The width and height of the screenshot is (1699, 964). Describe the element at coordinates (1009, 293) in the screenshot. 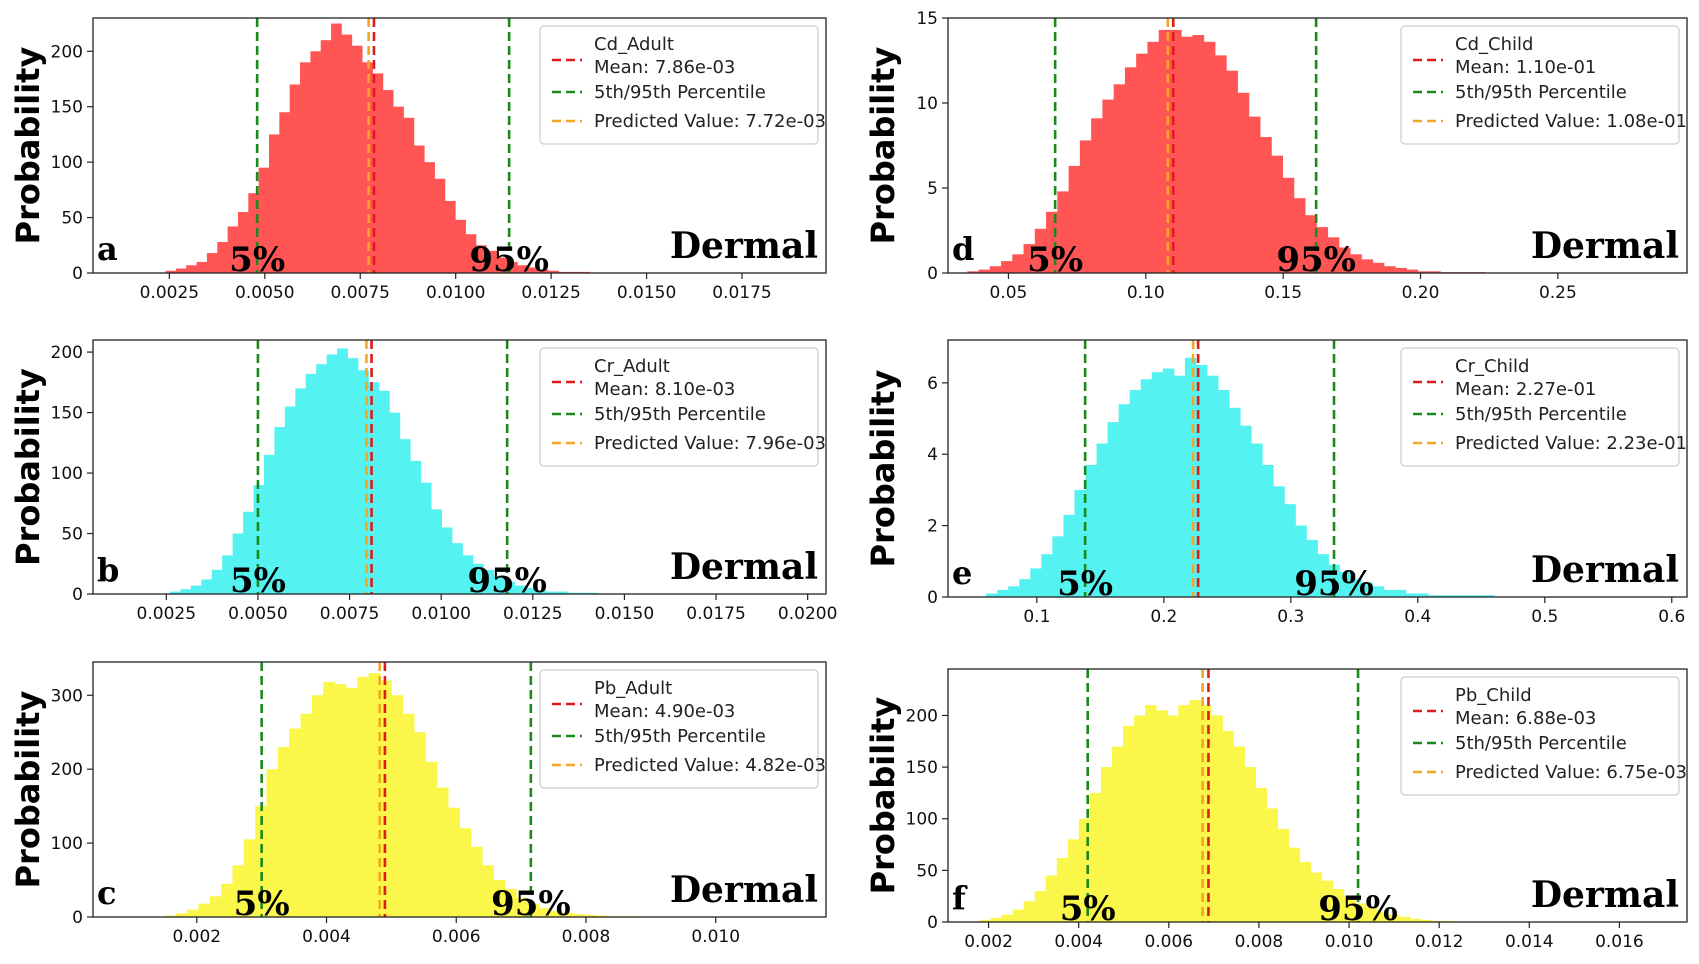

I see `x-tick-label: 0.05` at that location.